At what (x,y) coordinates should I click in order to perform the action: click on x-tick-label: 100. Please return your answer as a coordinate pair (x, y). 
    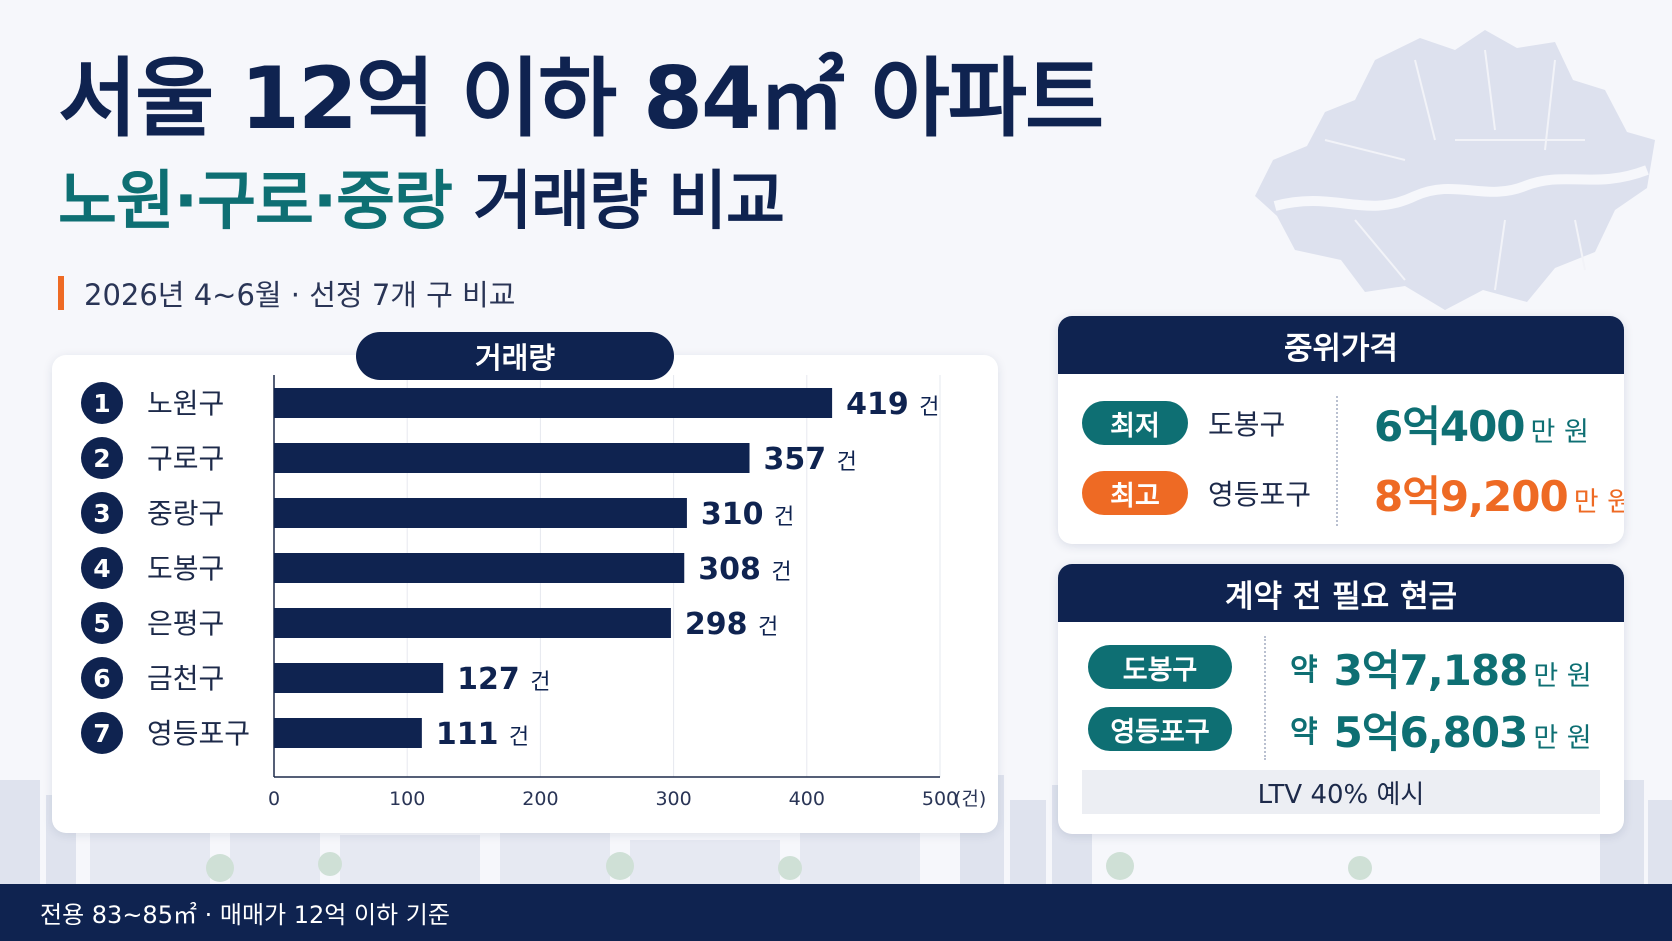
    Looking at the image, I should click on (407, 799).